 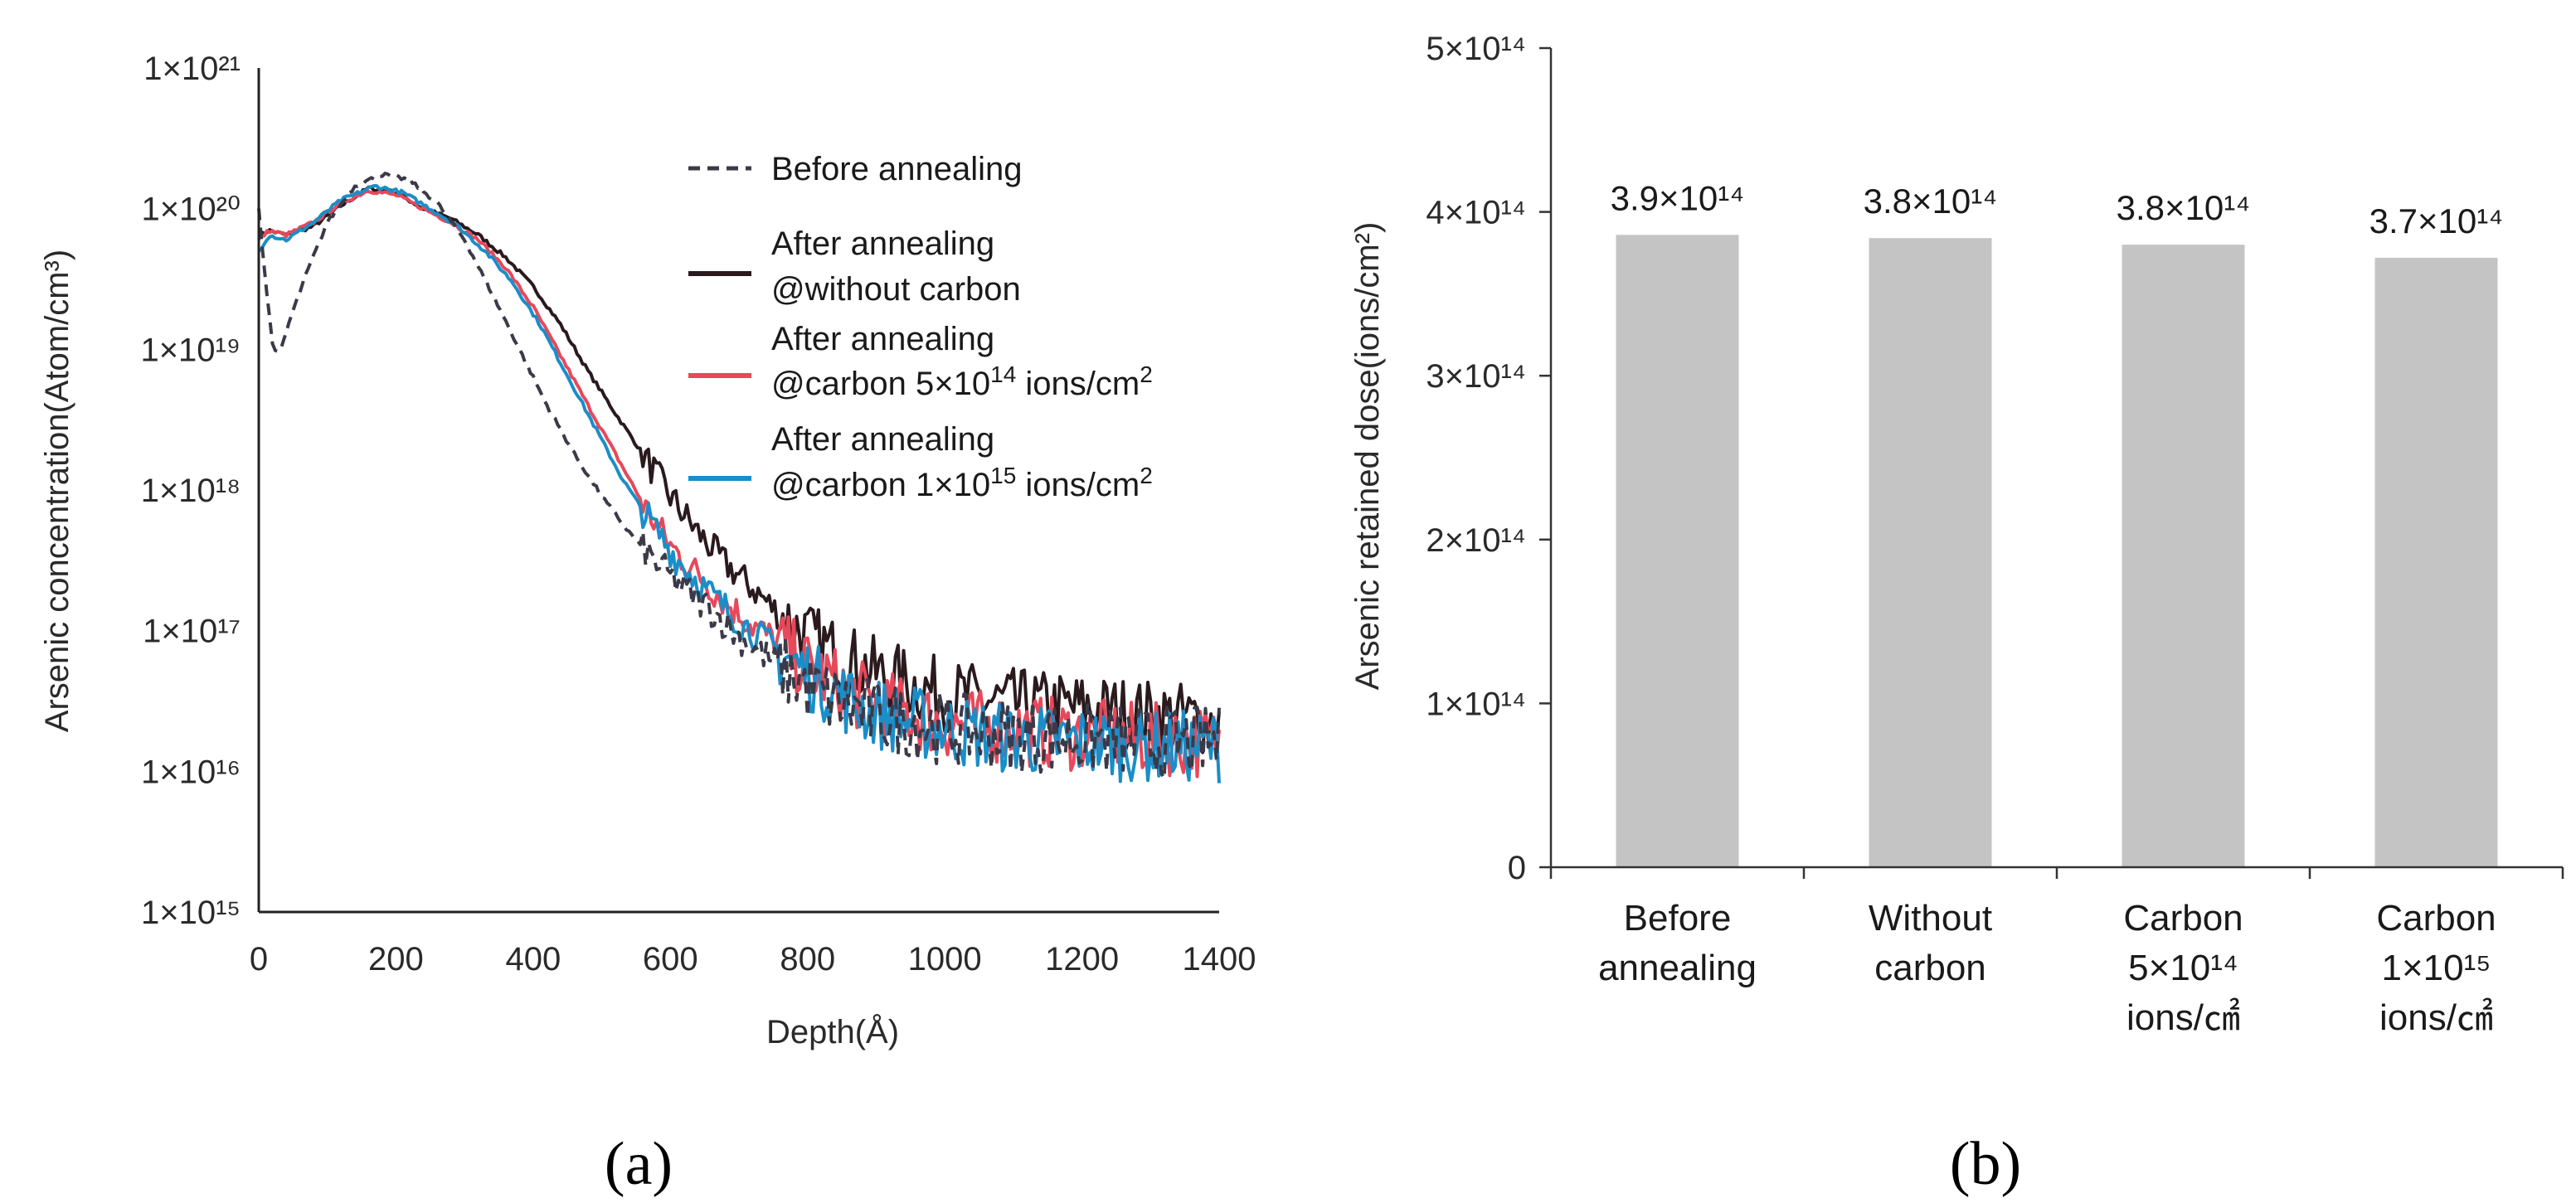 What do you see at coordinates (897, 169) in the screenshot?
I see `legend-label-before: Before annealing` at bounding box center [897, 169].